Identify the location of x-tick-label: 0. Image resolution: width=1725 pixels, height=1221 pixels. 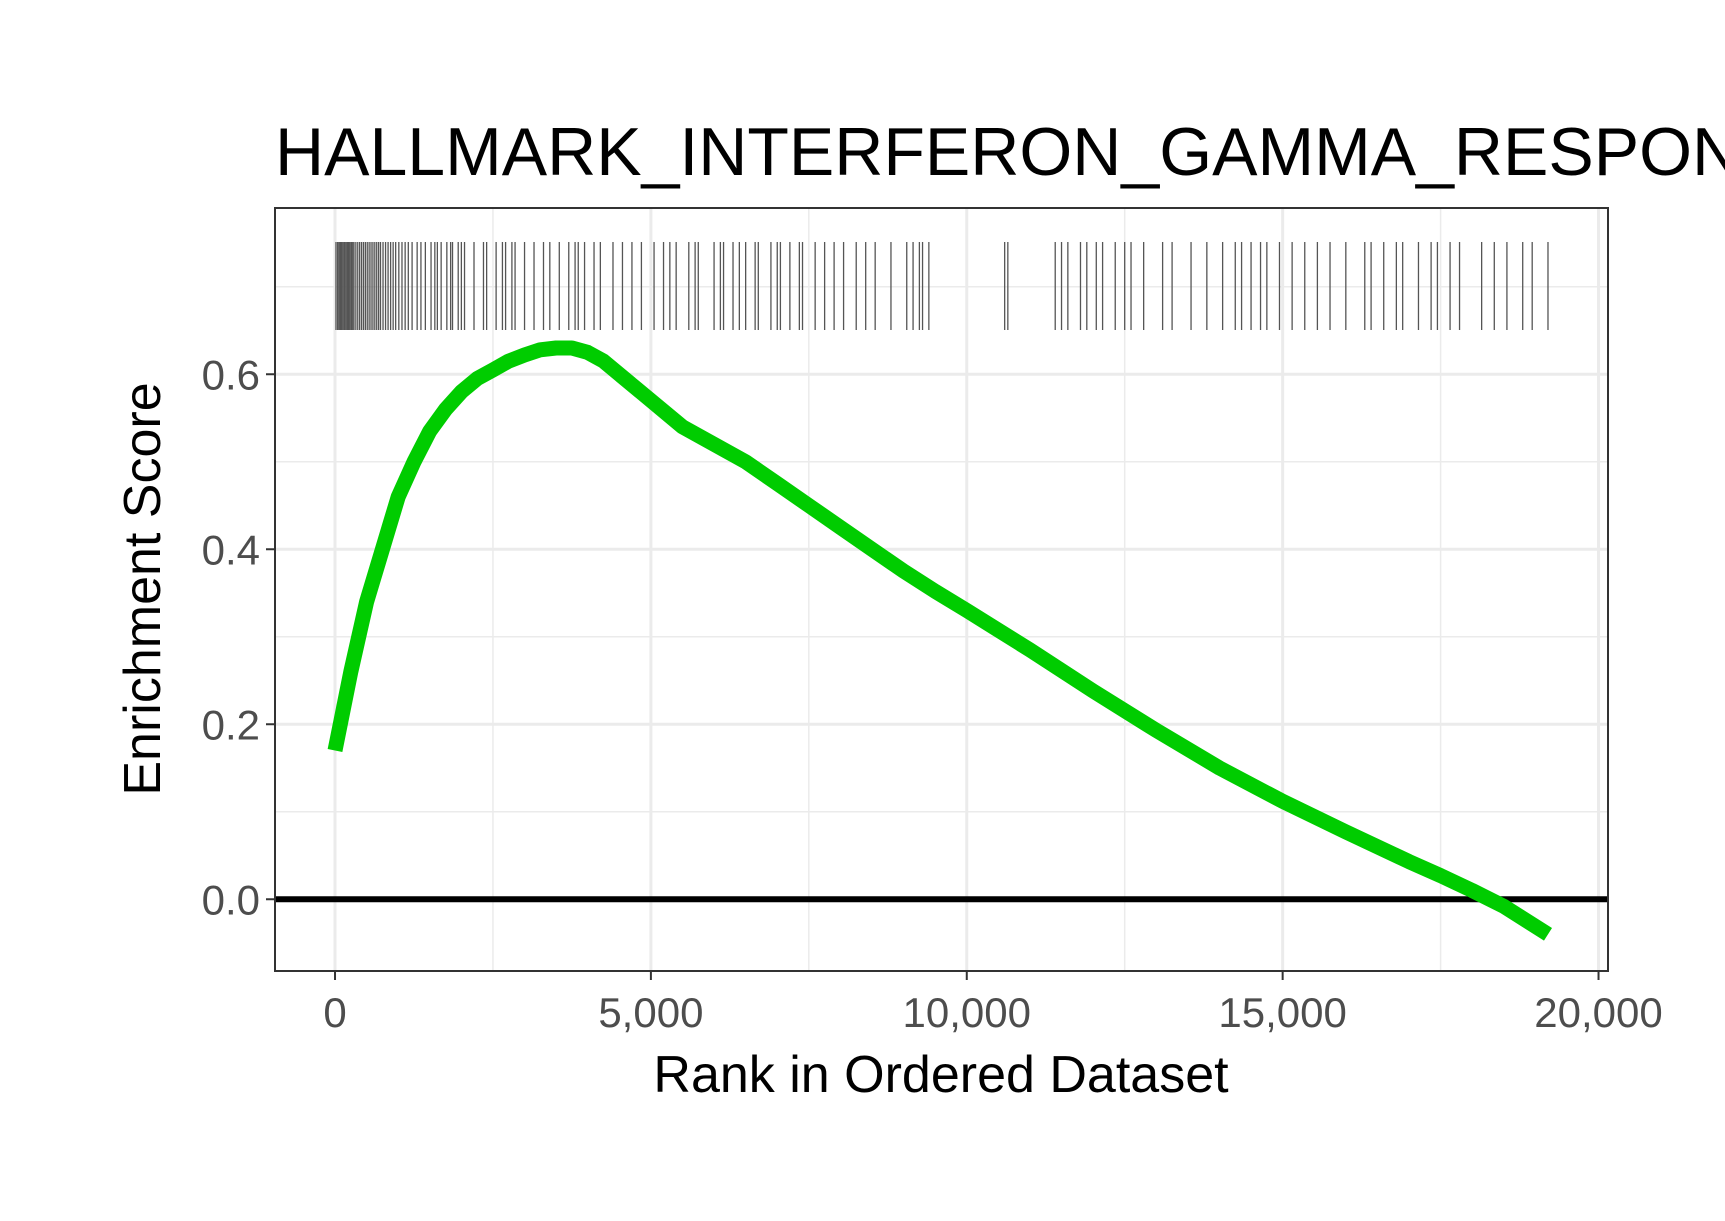
(334, 1012).